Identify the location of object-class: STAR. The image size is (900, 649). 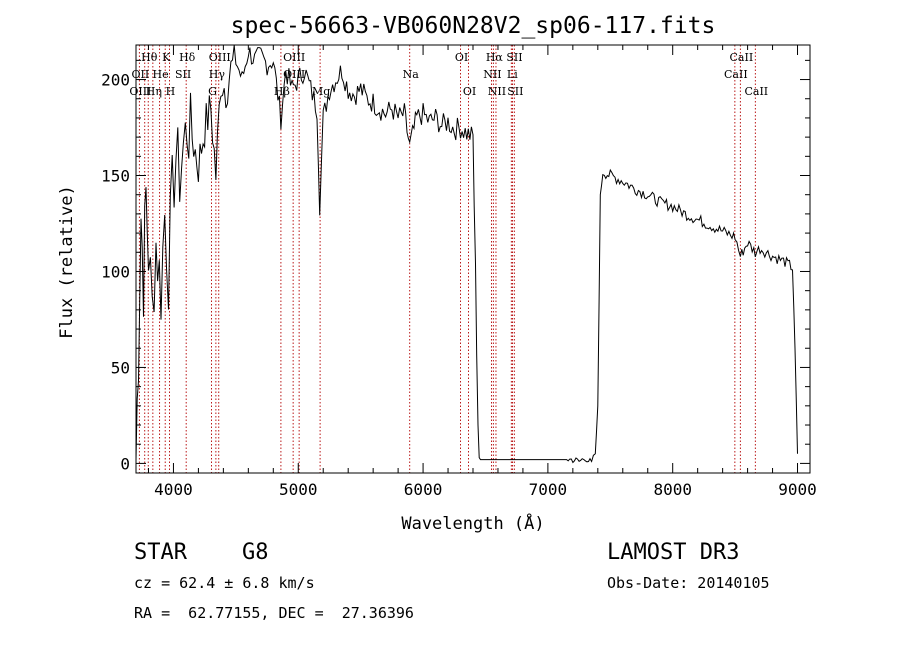
(160, 552).